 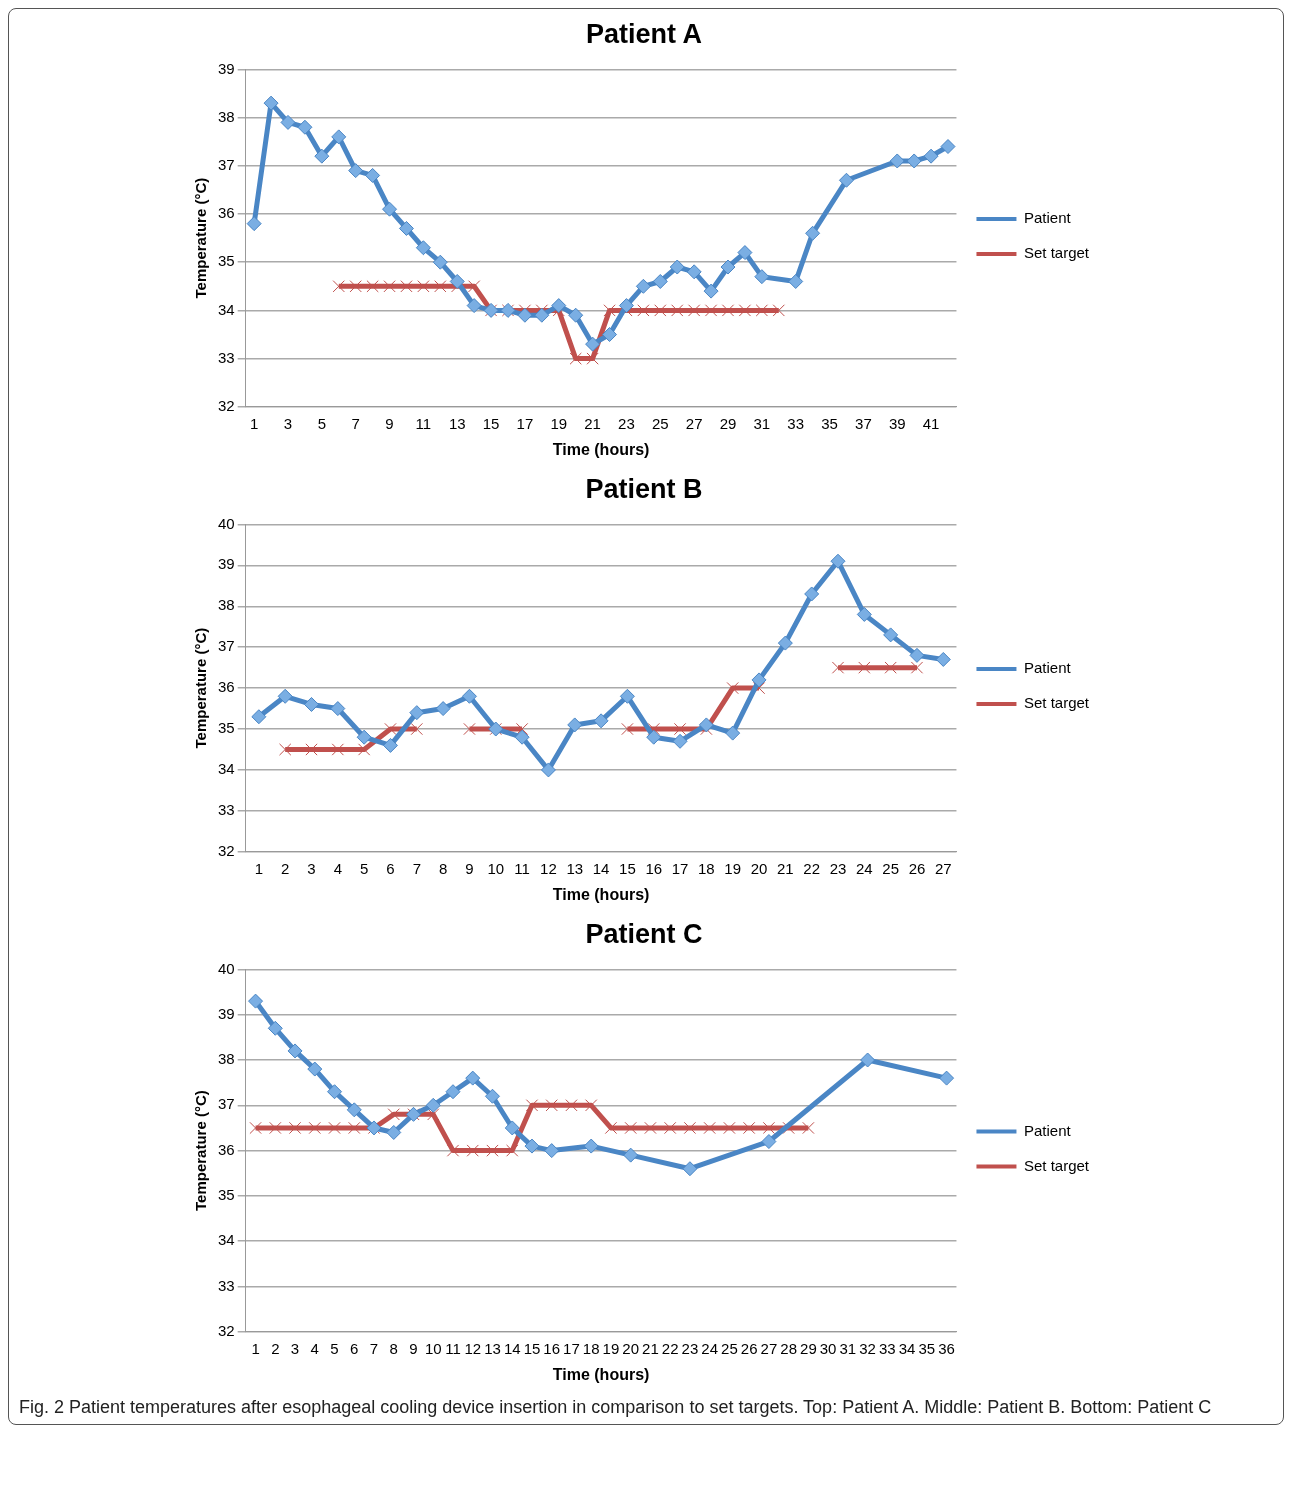 What do you see at coordinates (615, 1407) in the screenshot?
I see `caption: Fig. 2 Patient temperatures after esophageal cooling device insertion in comparison to set targets. Top: Patient A. Middle: Patient B. Bottom: Patient C` at bounding box center [615, 1407].